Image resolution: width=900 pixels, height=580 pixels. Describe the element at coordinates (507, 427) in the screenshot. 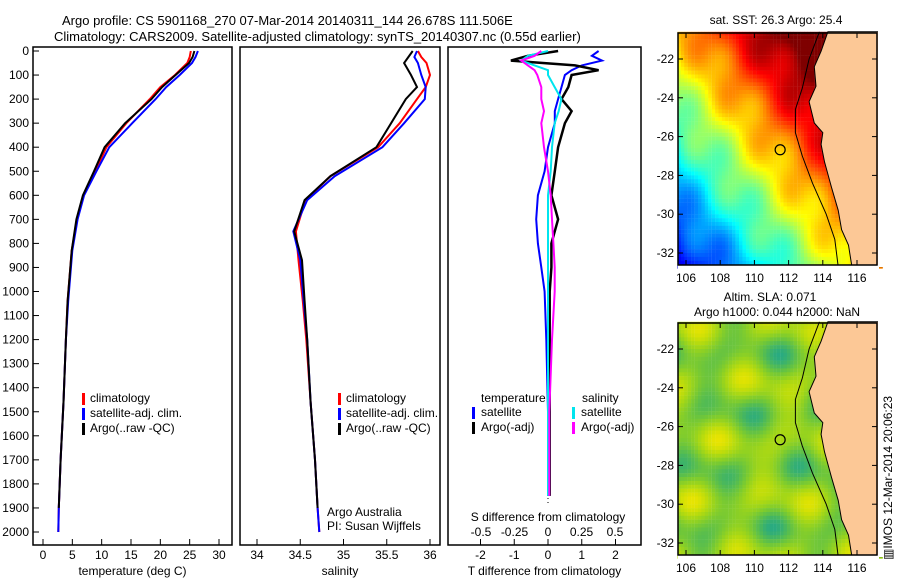

I see `legend-label: Argo(-adj)` at that location.